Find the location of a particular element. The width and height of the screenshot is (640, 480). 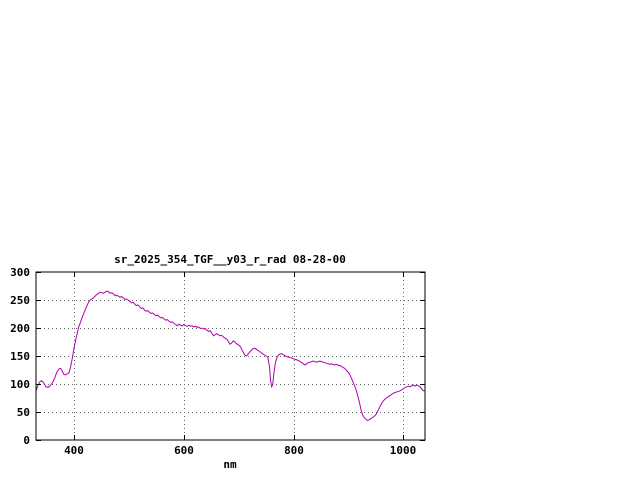

y-tick-label: 100 is located at coordinates (20, 384).